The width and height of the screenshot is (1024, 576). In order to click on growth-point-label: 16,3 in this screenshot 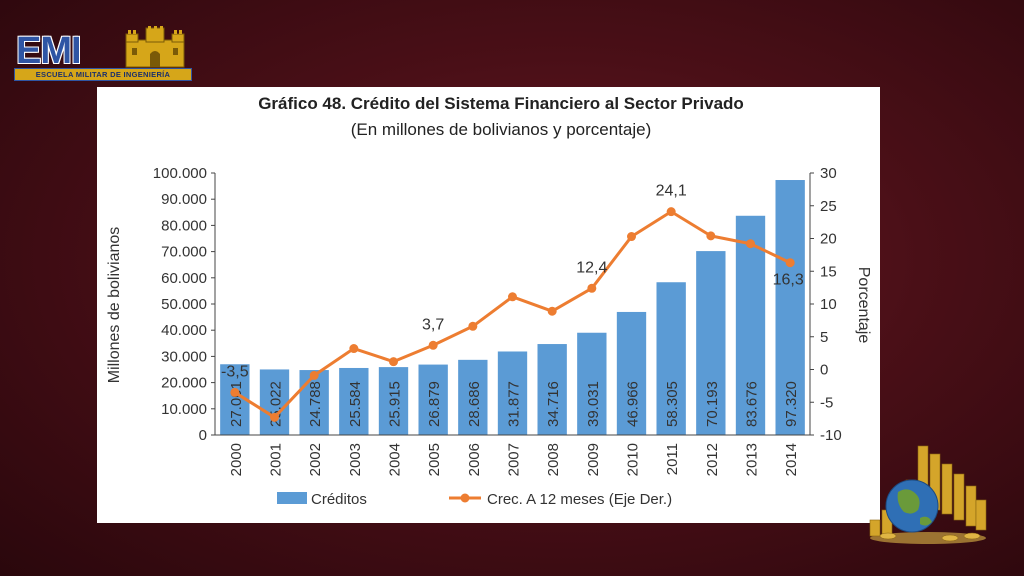, I will do `click(788, 280)`.